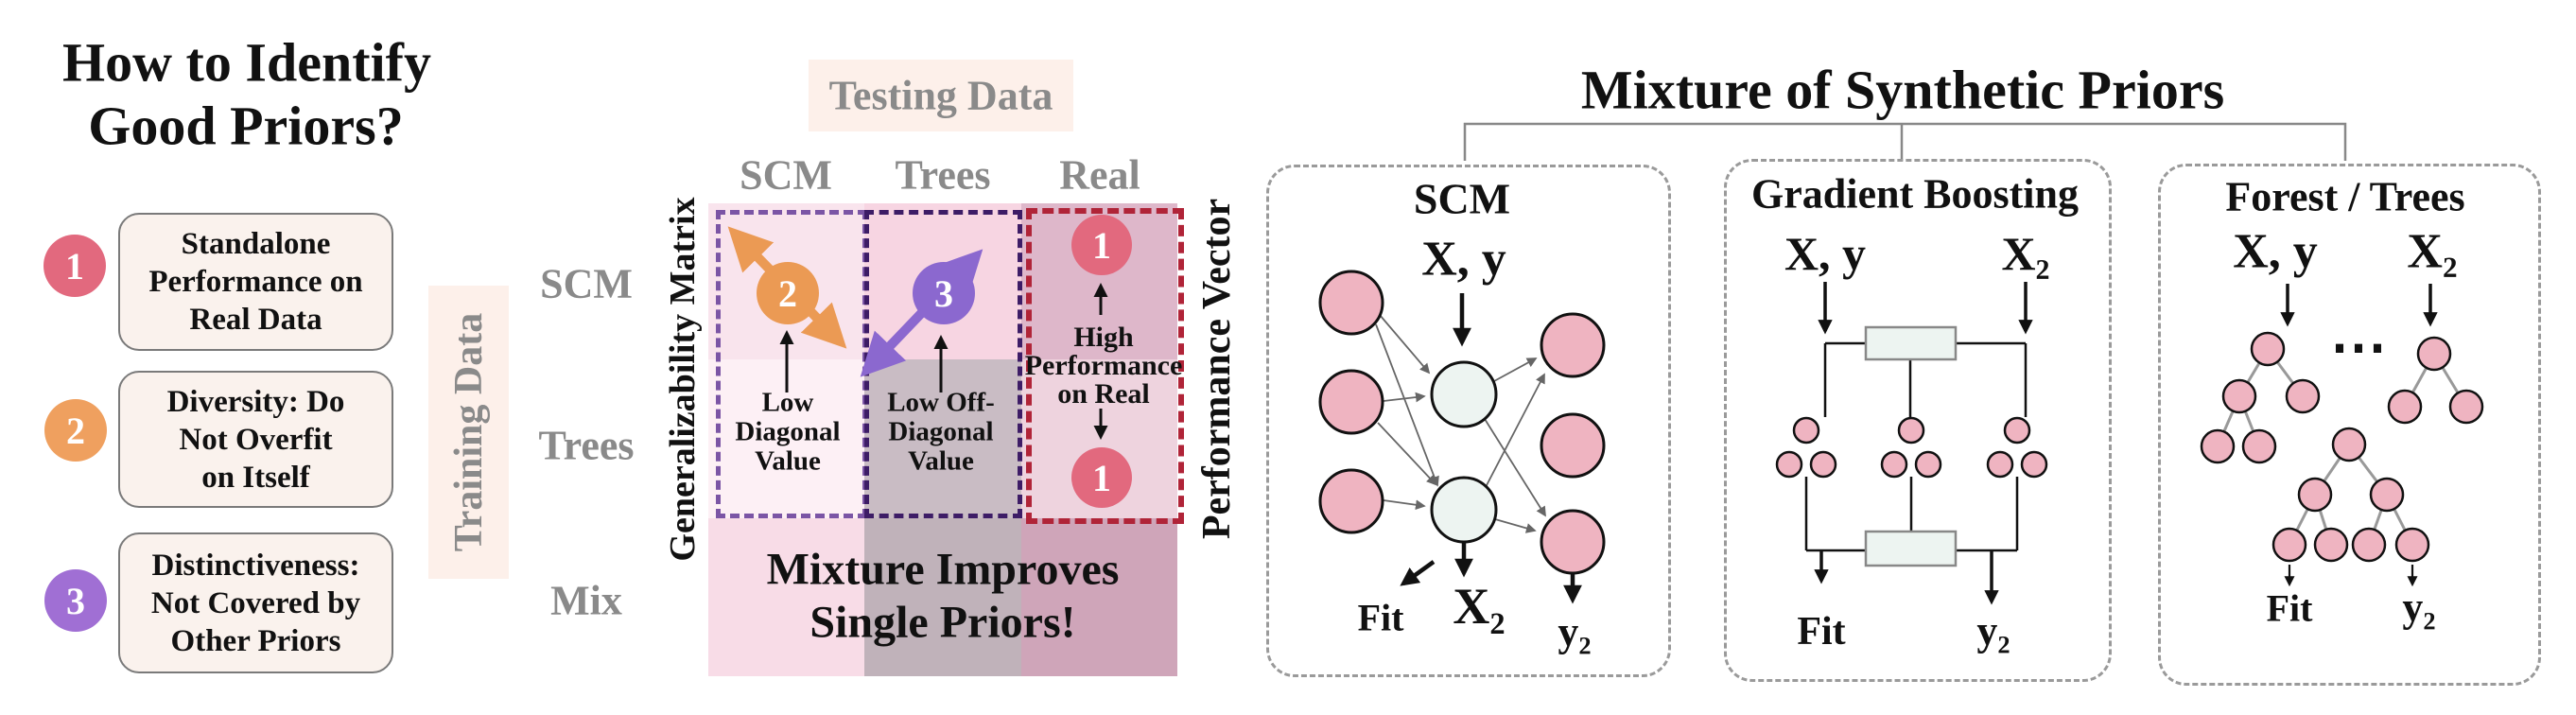  I want to click on note-mixture-line1: Mixture Improves, so click(943, 569).